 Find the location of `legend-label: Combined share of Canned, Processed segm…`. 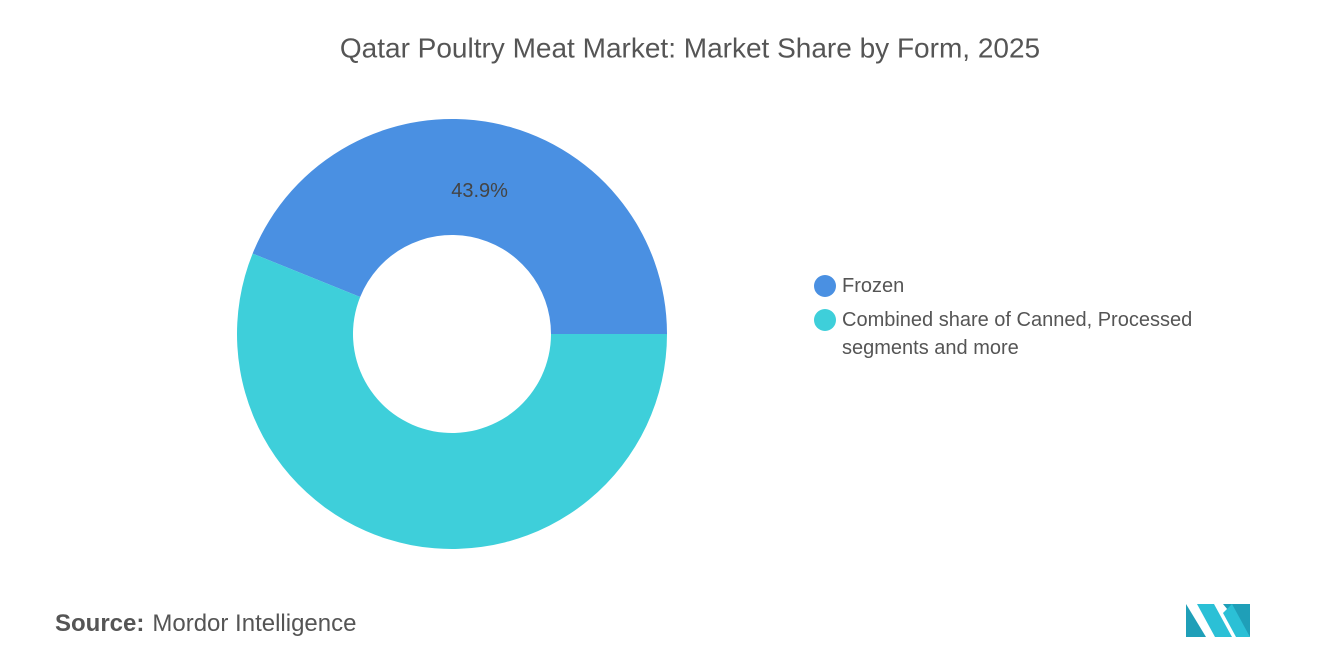

legend-label: Combined share of Canned, Processed segm… is located at coordinates (1017, 334).